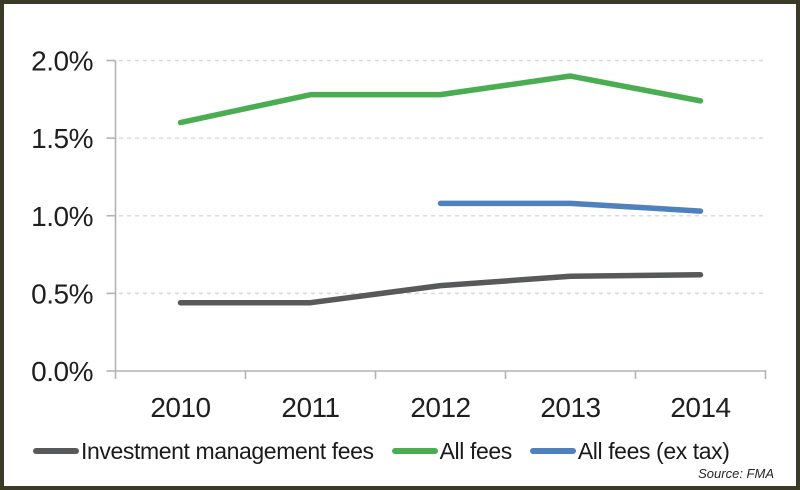 This screenshot has width=800, height=490. What do you see at coordinates (440, 407) in the screenshot?
I see `x-tick-label: 2012` at bounding box center [440, 407].